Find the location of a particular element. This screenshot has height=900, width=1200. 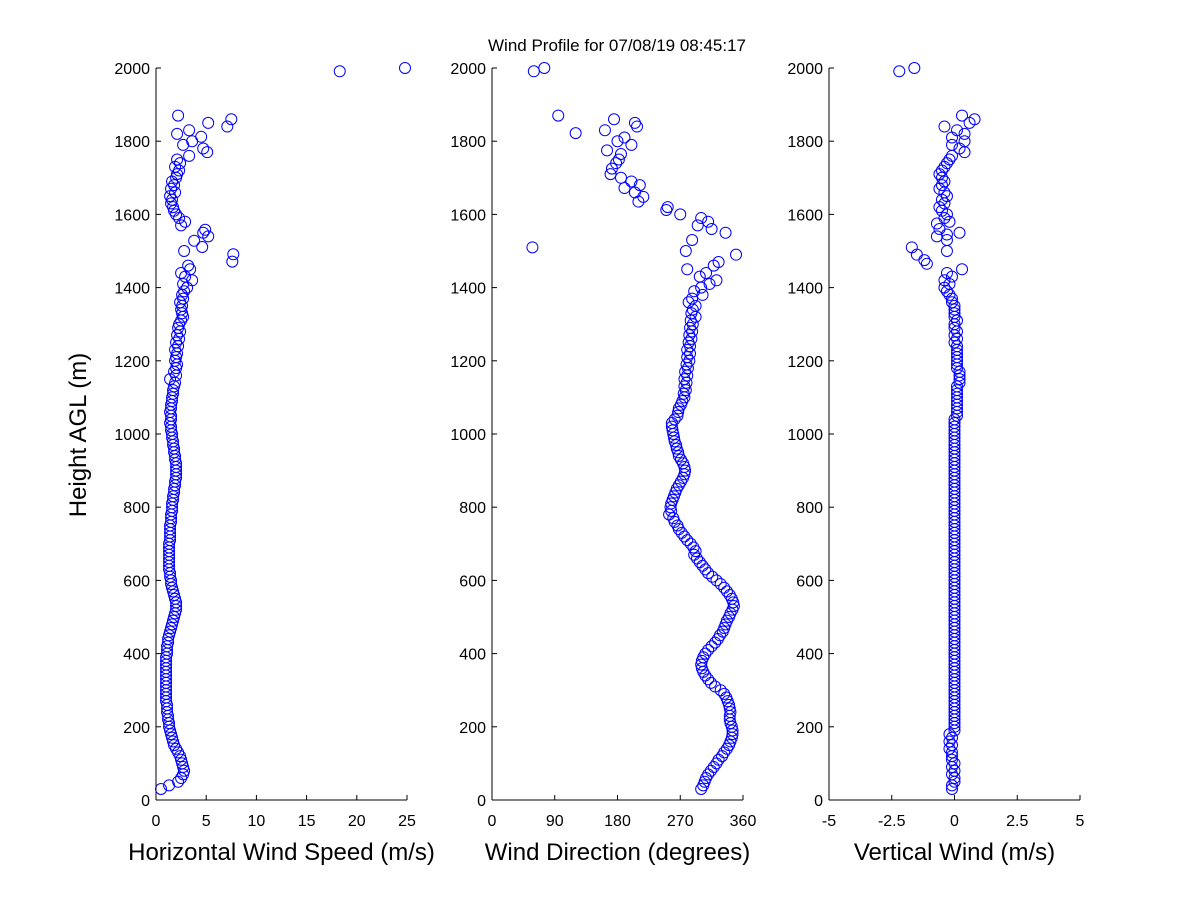

x-axis-label: Horizontal Wind Speed (m/s) is located at coordinates (281, 852).